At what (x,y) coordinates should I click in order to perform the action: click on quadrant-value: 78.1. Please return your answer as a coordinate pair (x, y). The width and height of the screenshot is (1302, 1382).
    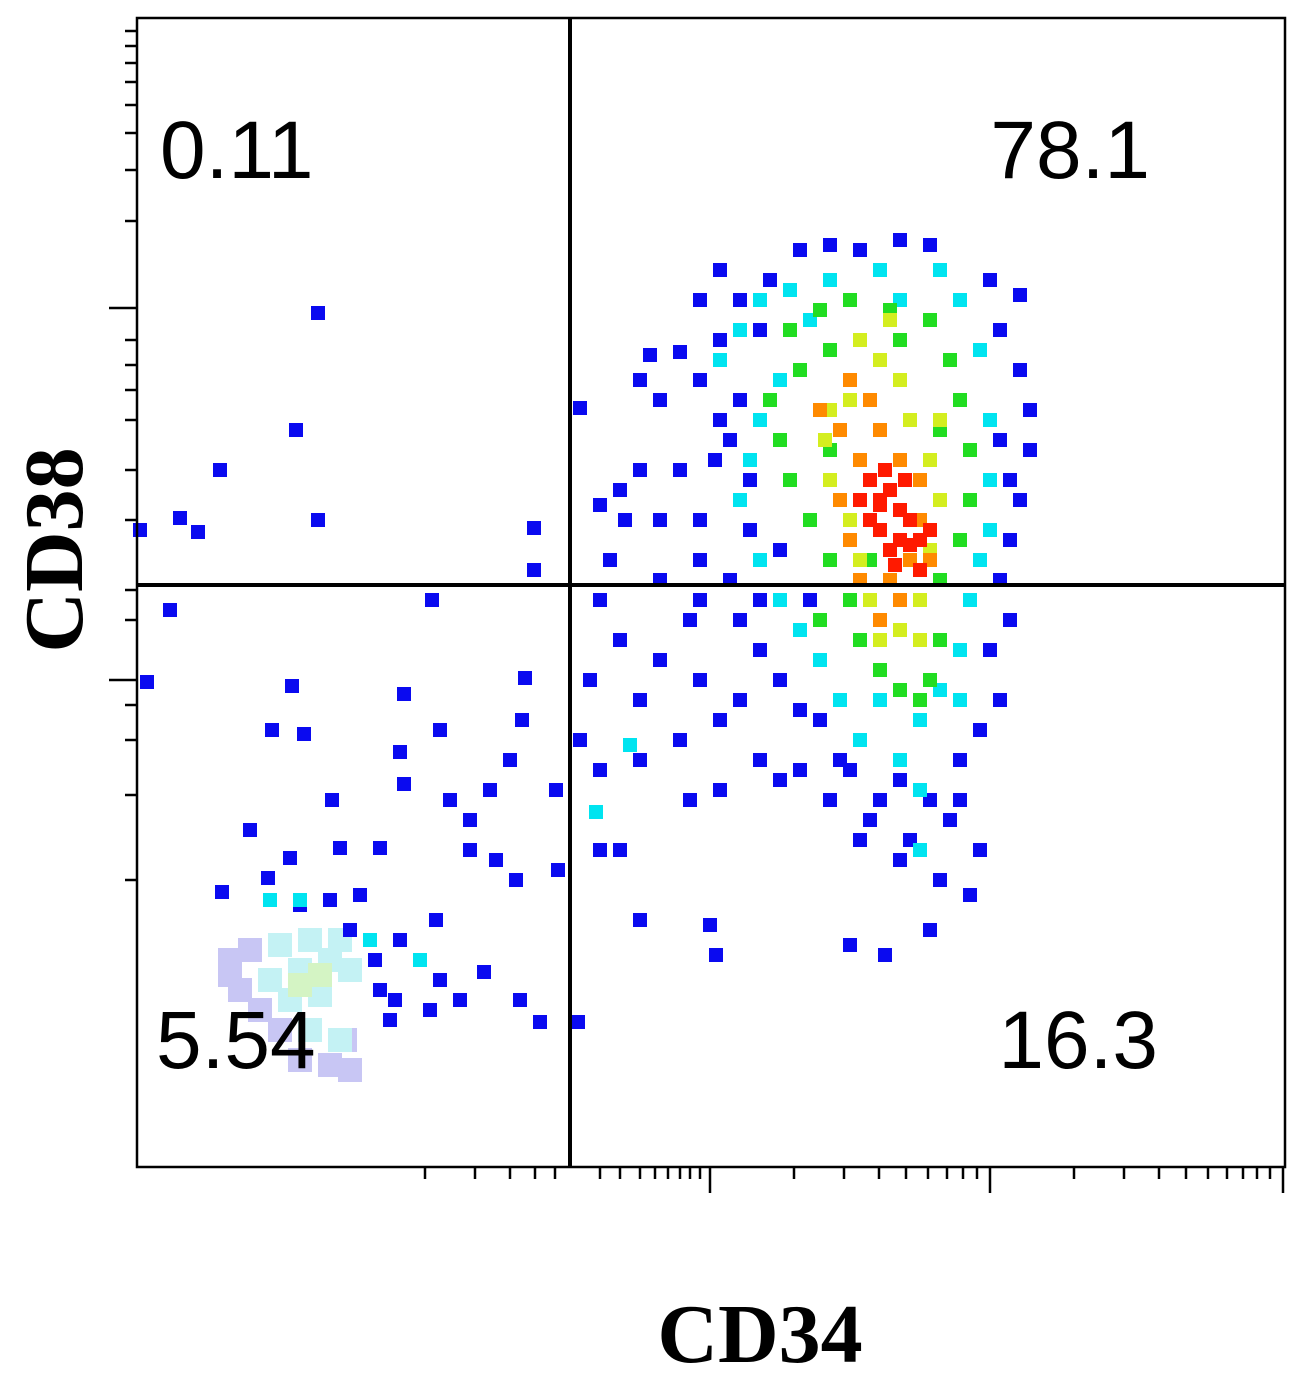
    Looking at the image, I should click on (1070, 150).